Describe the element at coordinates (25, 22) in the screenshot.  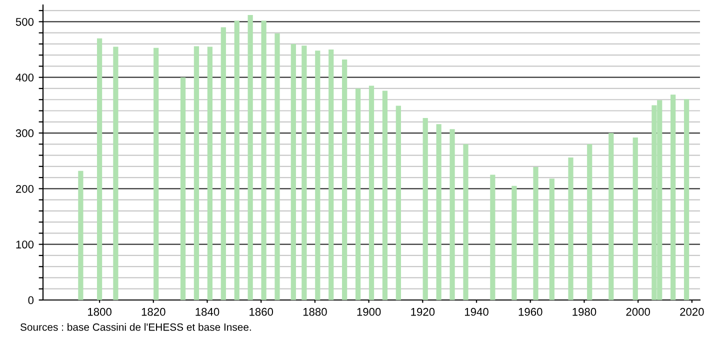
I see `y-tick-label: 500` at that location.